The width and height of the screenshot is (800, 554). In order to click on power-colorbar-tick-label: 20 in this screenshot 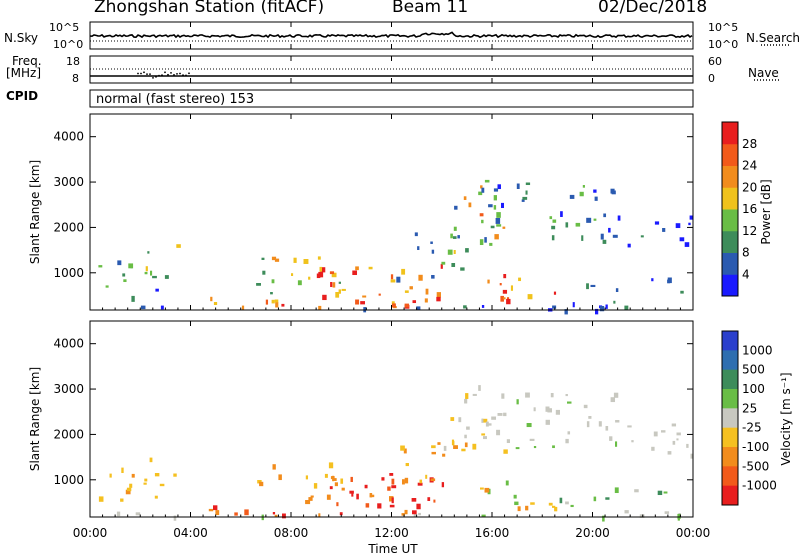, I will do `click(749, 187)`.